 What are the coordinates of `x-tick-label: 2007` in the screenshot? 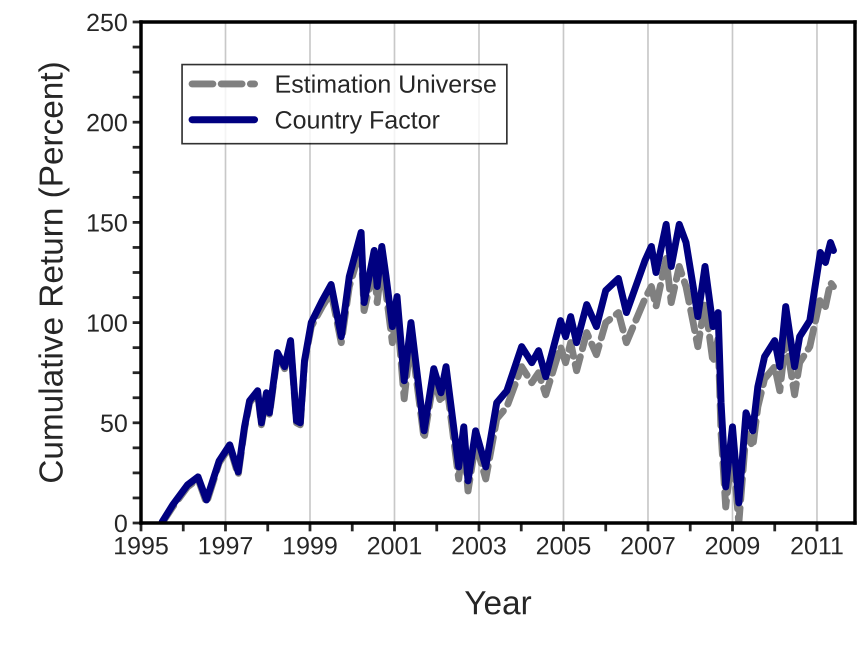 It's located at (648, 545).